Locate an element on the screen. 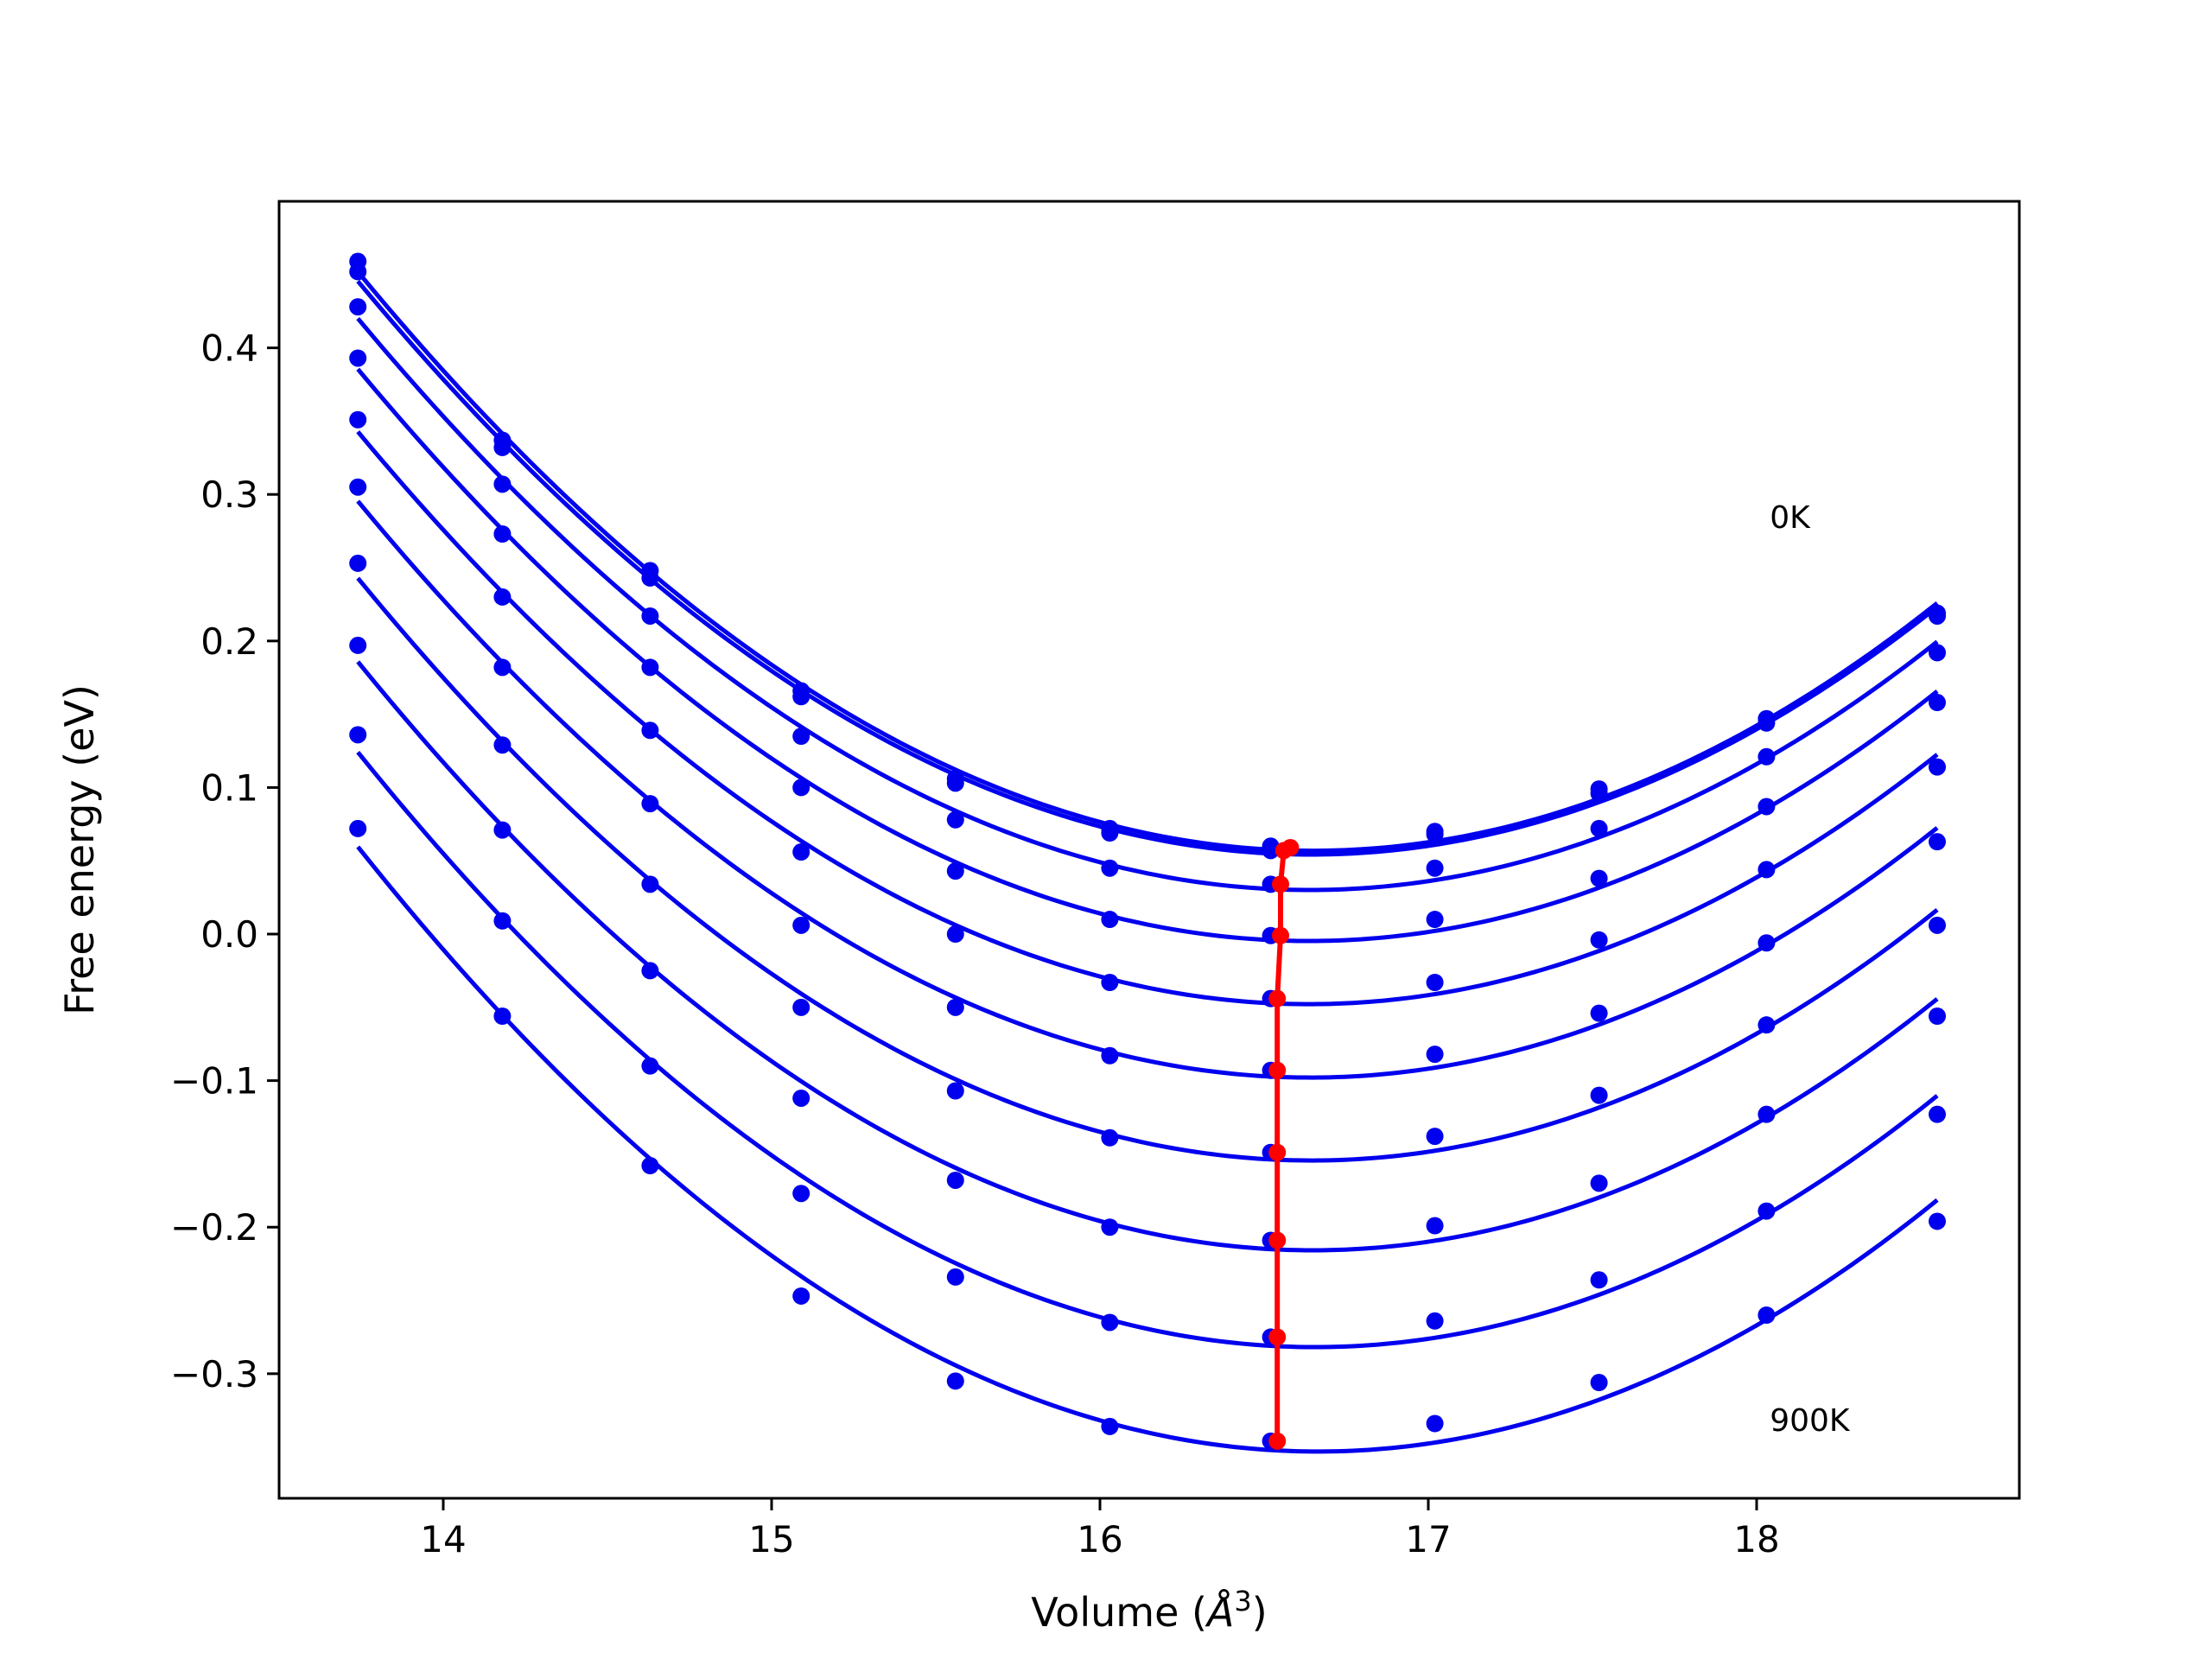  x-tick-label-4: 18 is located at coordinates (1756, 1539).